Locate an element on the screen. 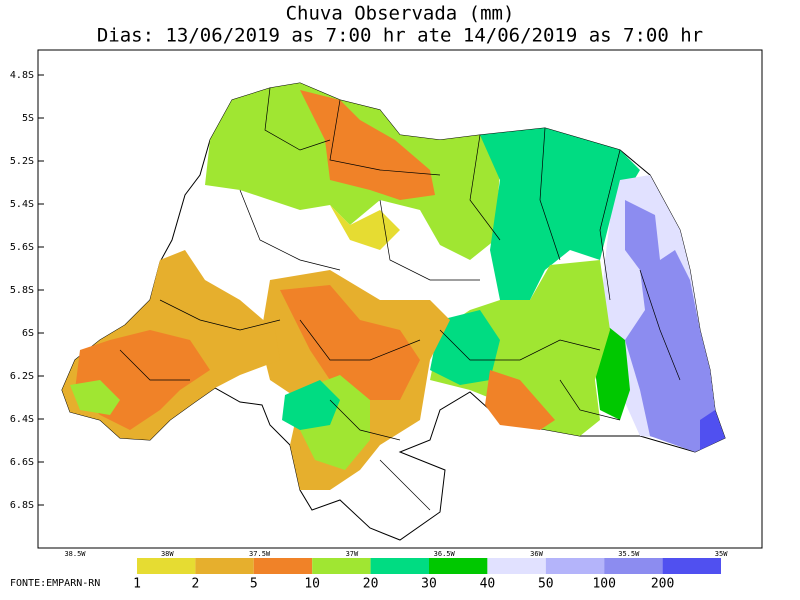 This screenshot has width=800, height=600. colorbar-label: 20 is located at coordinates (371, 584).